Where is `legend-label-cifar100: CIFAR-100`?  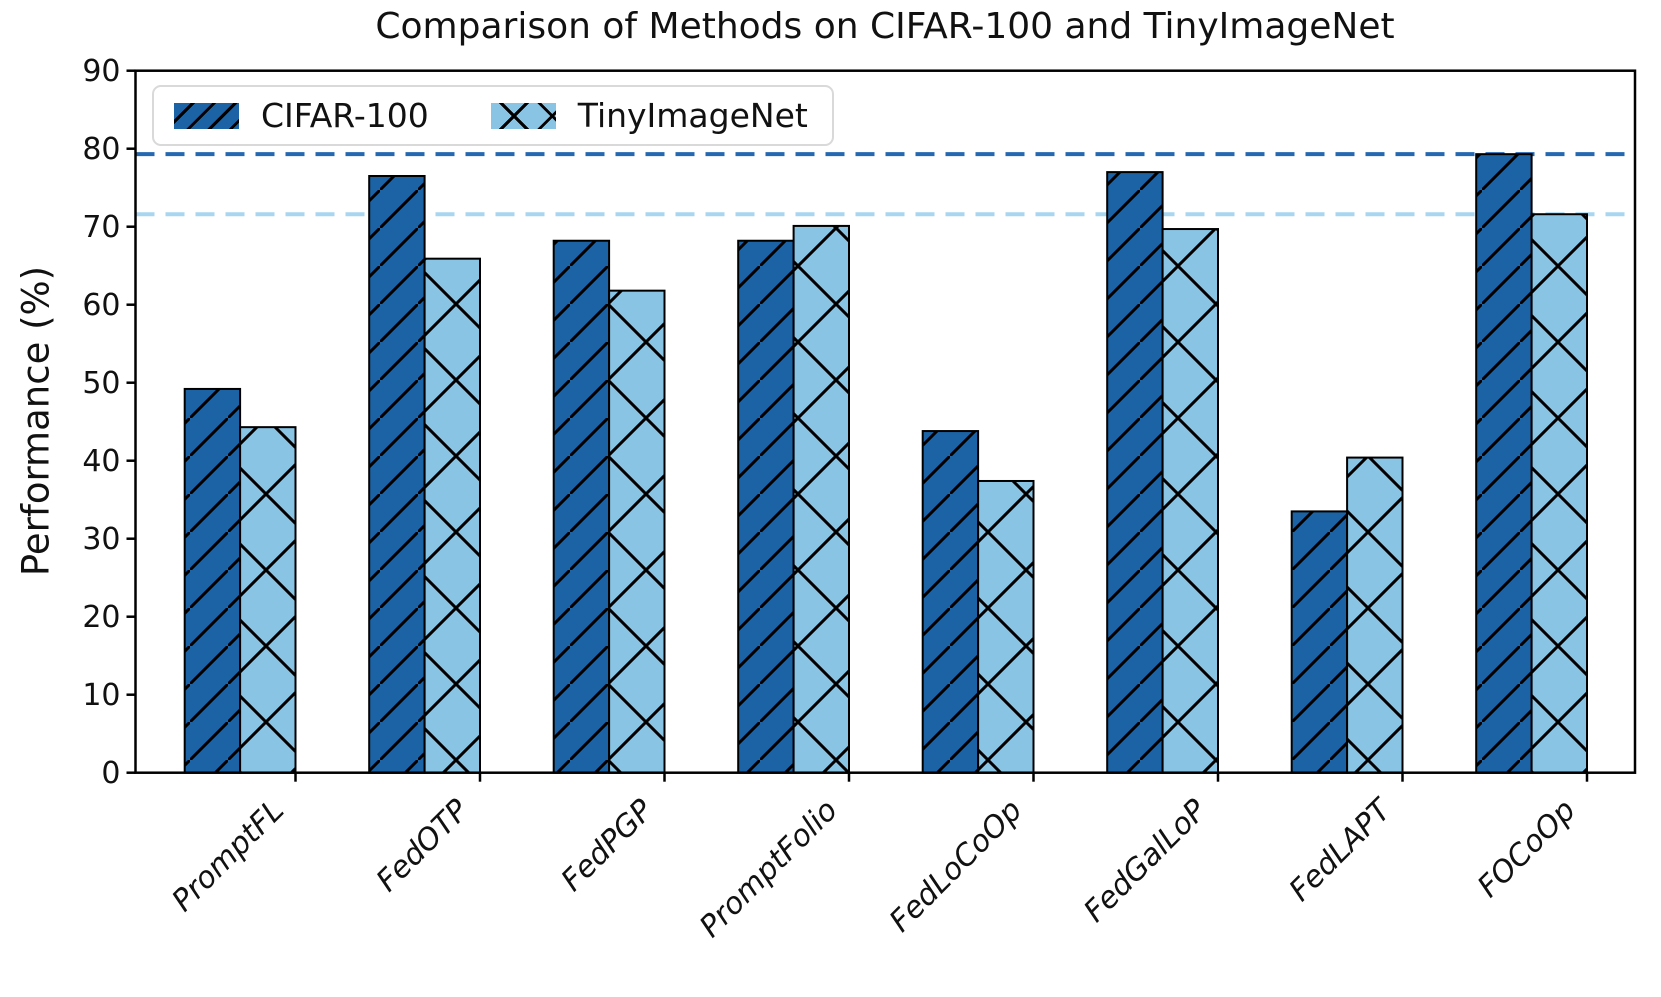
legend-label-cifar100: CIFAR-100 is located at coordinates (345, 115).